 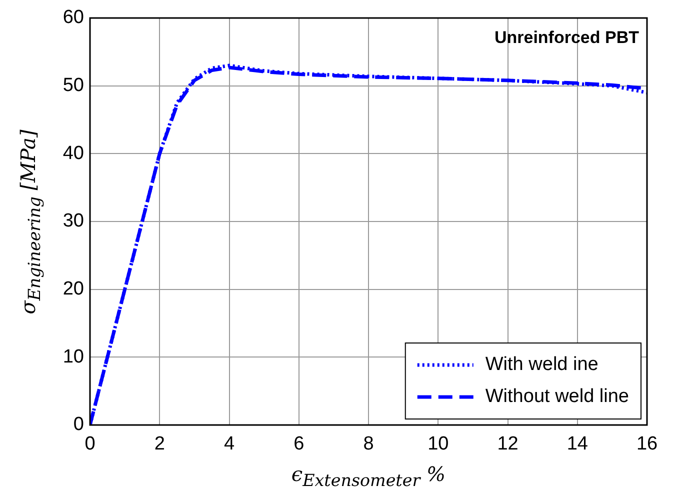 I want to click on x-tick-label: 8, so click(x=368, y=444).